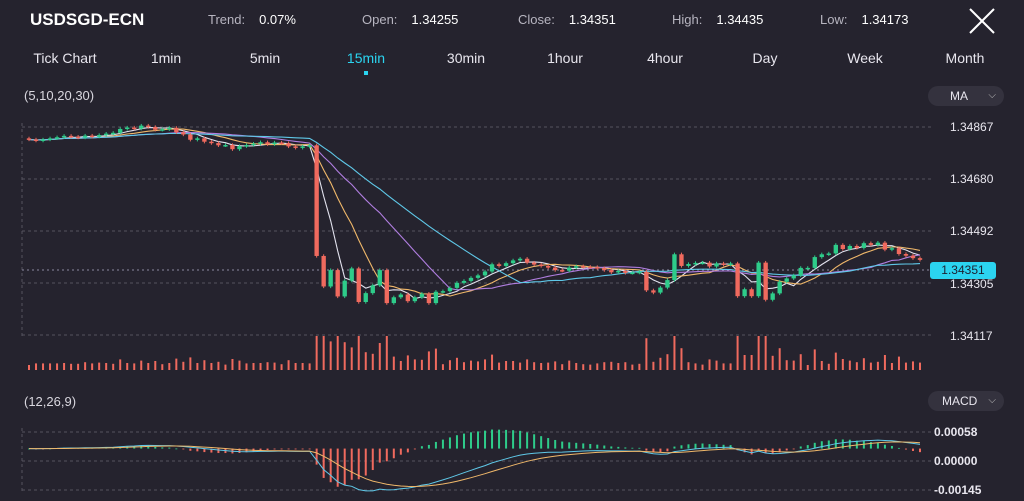  I want to click on tab-day: Day, so click(765, 58).